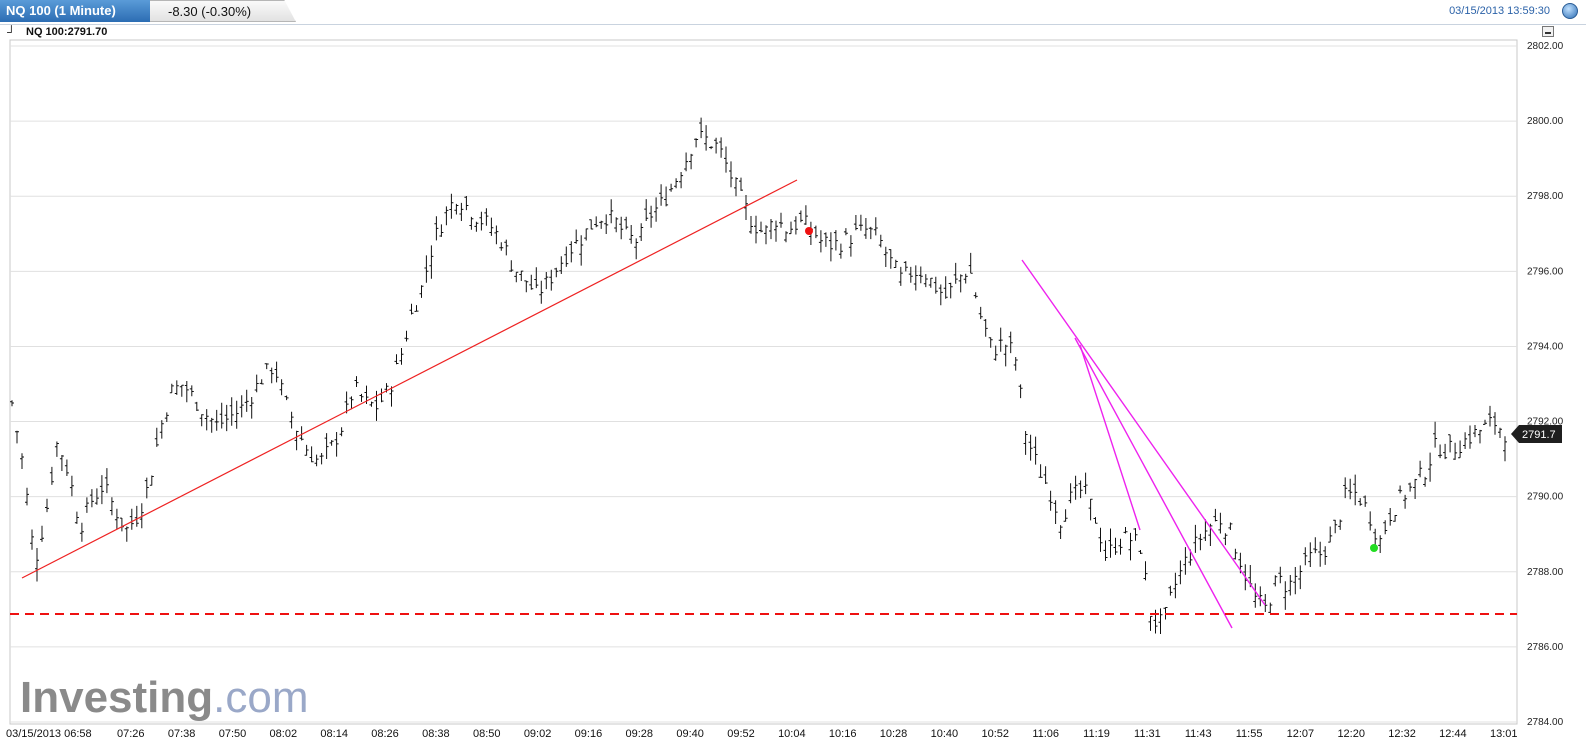  What do you see at coordinates (894, 734) in the screenshot?
I see `x-tick-label: 10:28` at bounding box center [894, 734].